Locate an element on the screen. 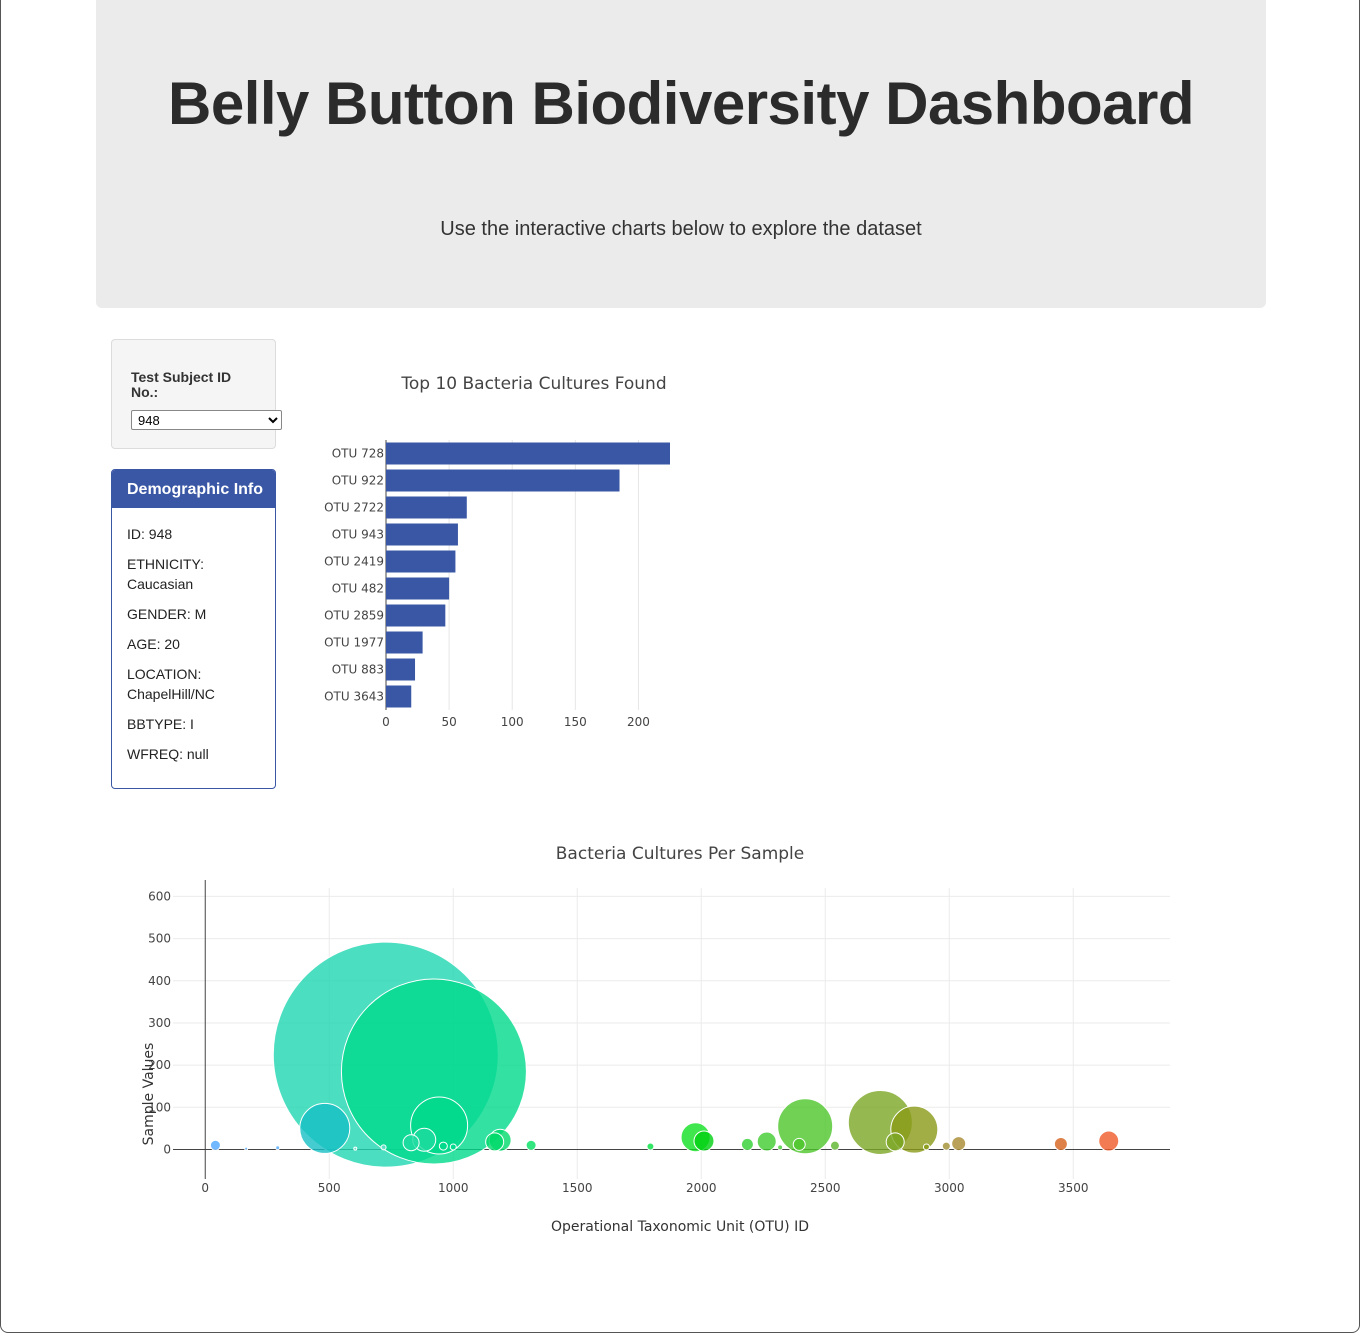 Image resolution: width=1360 pixels, height=1334 pixels. bar-category-label: OTU 2419 is located at coordinates (354, 562).